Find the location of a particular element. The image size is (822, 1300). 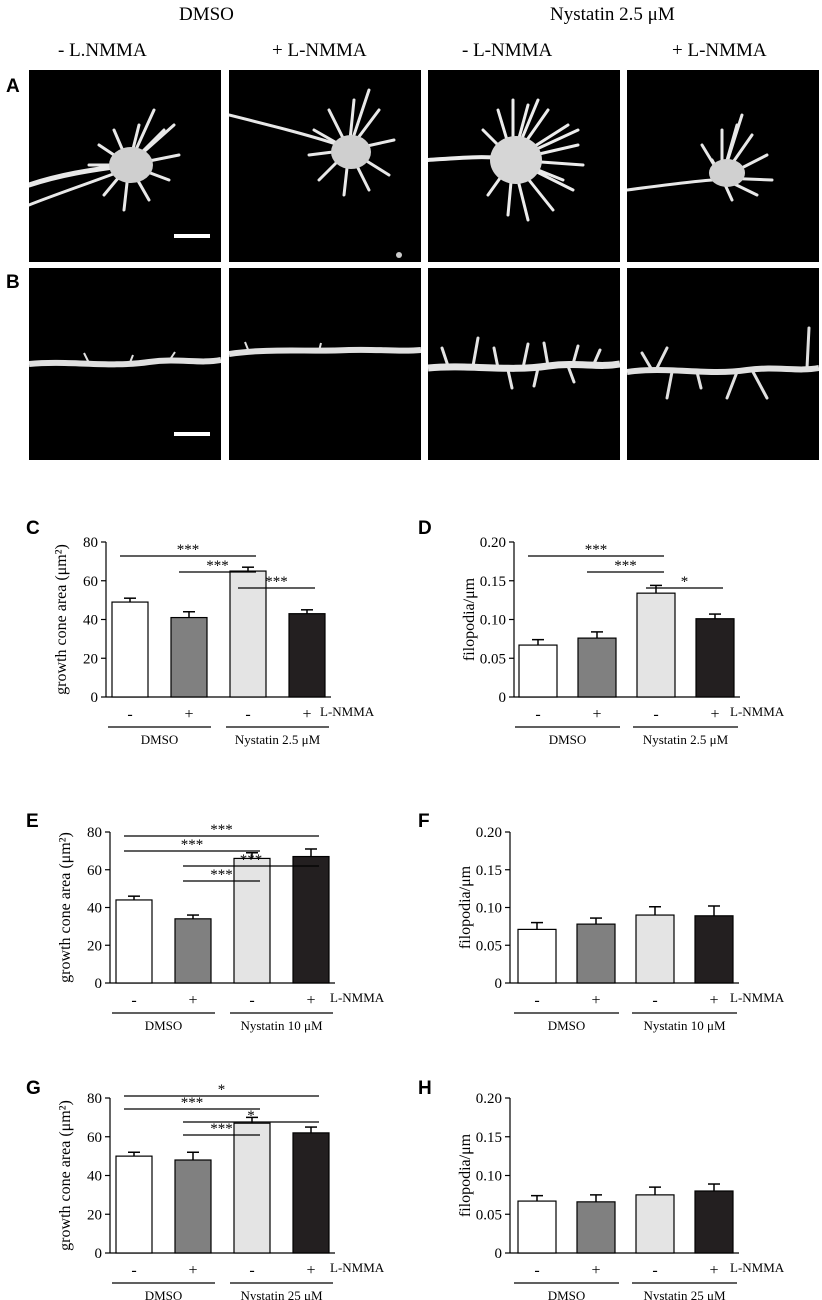

column-label-4: + L-NMMA is located at coordinates (719, 50).